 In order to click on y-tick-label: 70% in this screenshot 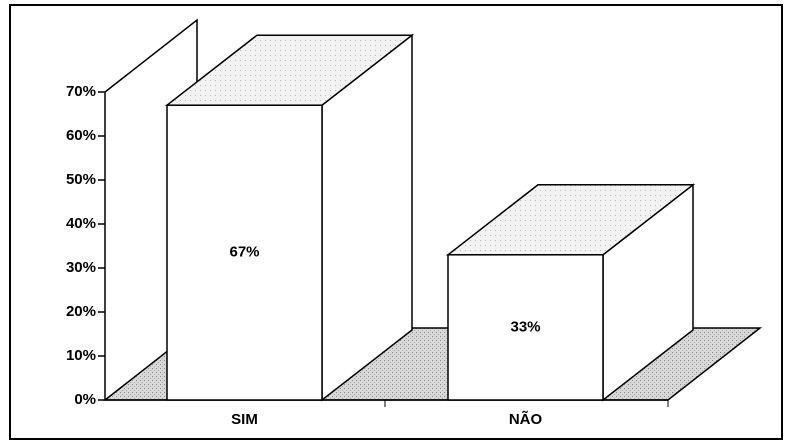, I will do `click(81, 91)`.